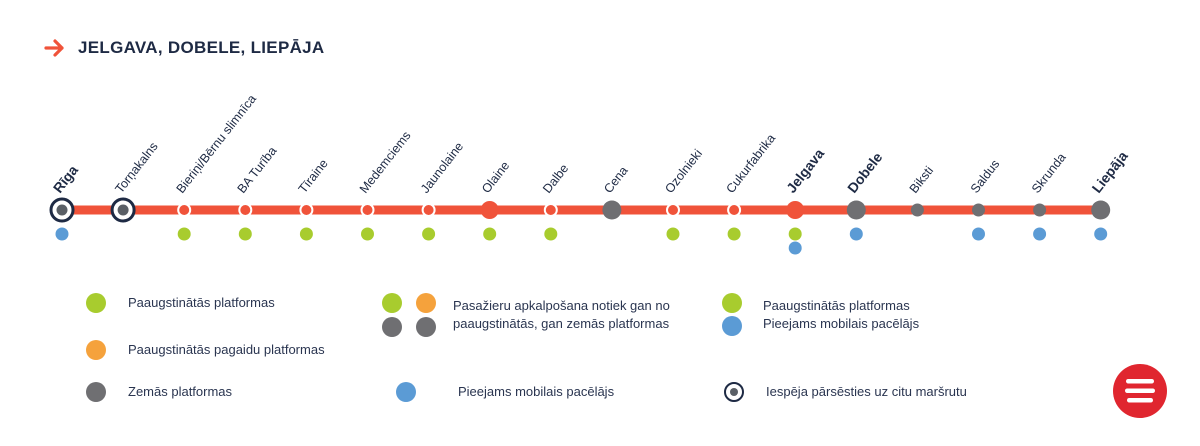 The width and height of the screenshot is (1200, 446). Describe the element at coordinates (734, 210) in the screenshot. I see `station-11-marker` at that location.